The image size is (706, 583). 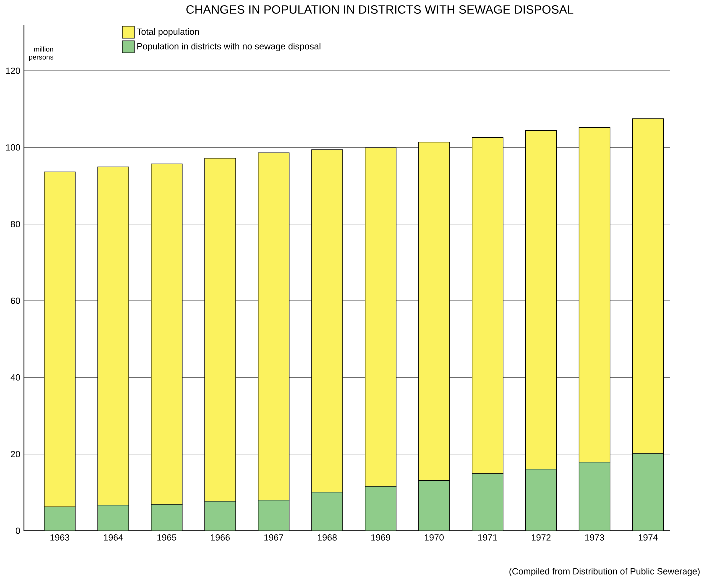 I want to click on y-tick-label: 60, so click(x=15, y=301).